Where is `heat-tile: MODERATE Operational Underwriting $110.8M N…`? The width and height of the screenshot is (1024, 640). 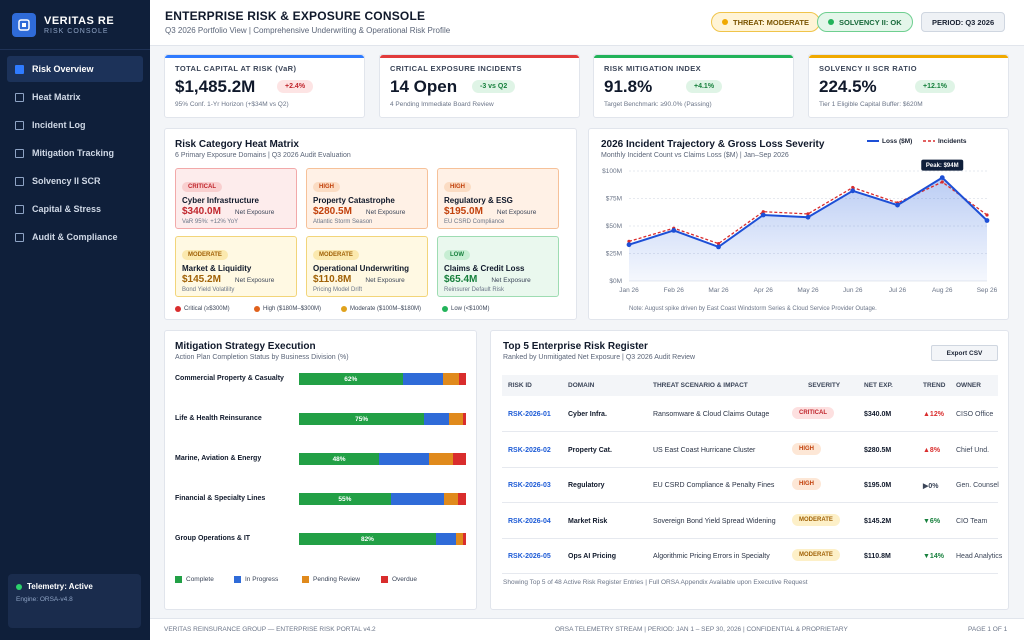 heat-tile: MODERATE Operational Underwriting $110.8M N… is located at coordinates (367, 266).